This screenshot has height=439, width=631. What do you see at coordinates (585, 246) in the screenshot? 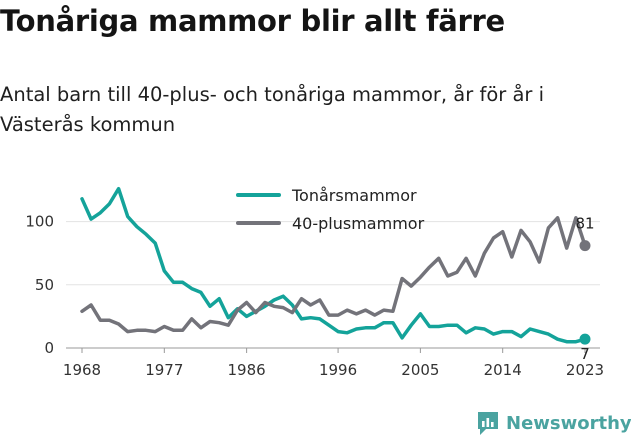
I see `plus40-mothers-end-point` at bounding box center [585, 246].